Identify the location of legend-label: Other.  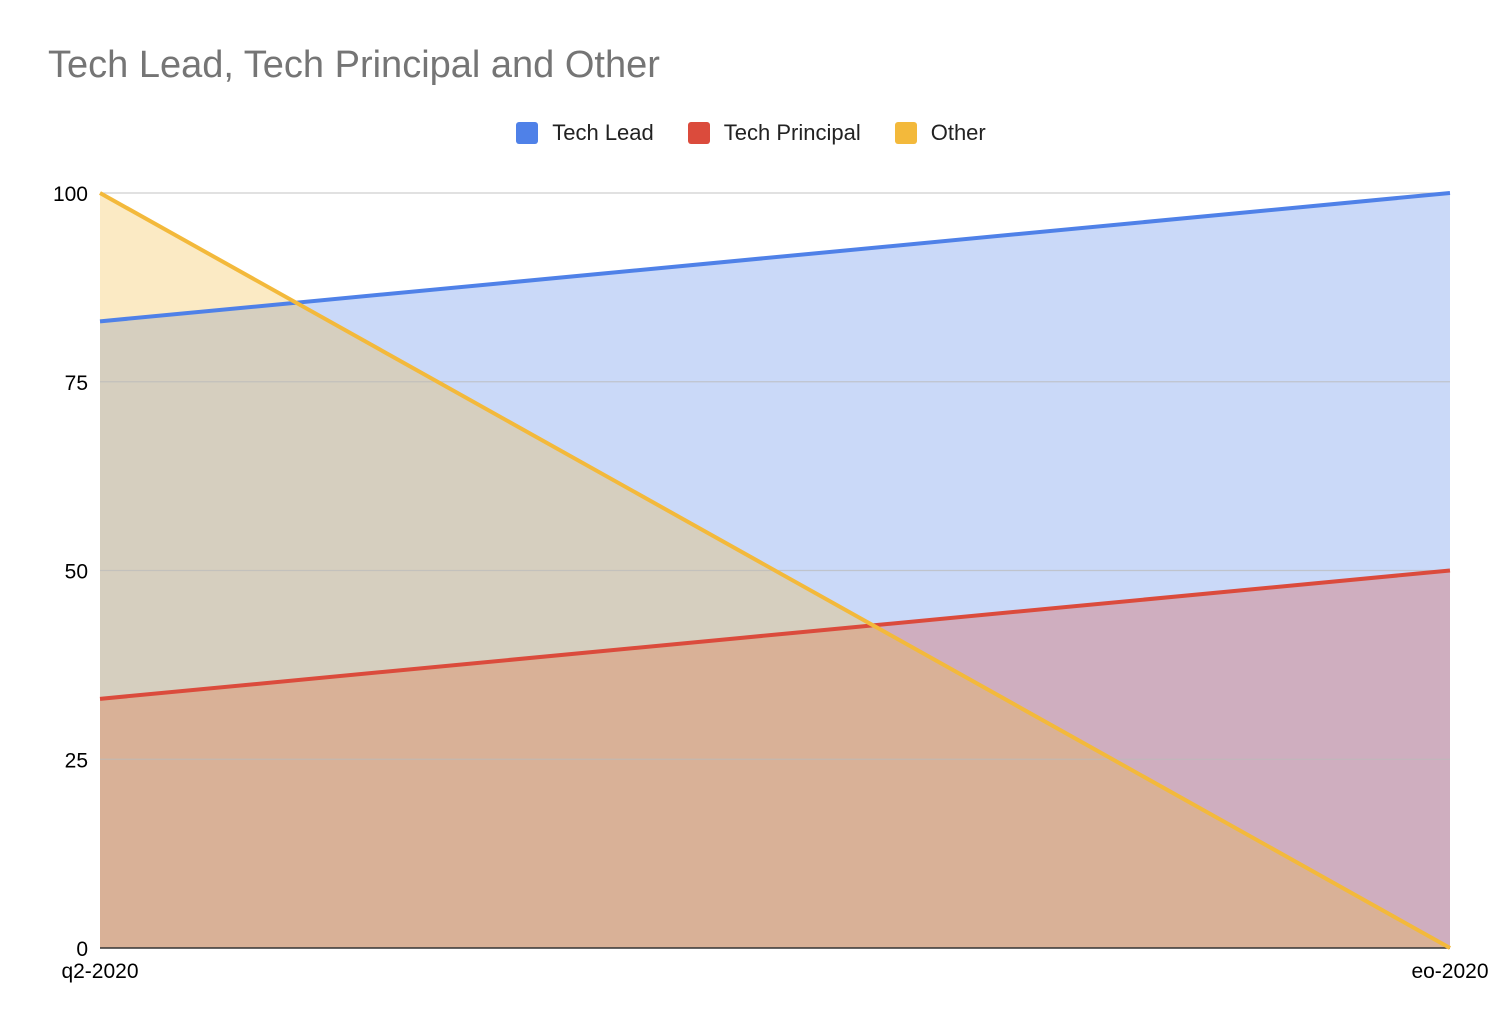
(958, 132).